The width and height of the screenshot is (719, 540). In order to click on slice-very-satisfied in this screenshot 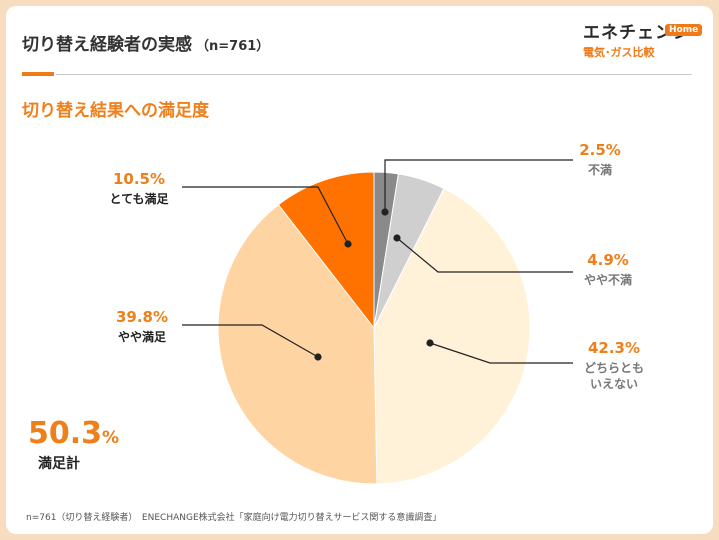, I will do `click(326, 250)`.